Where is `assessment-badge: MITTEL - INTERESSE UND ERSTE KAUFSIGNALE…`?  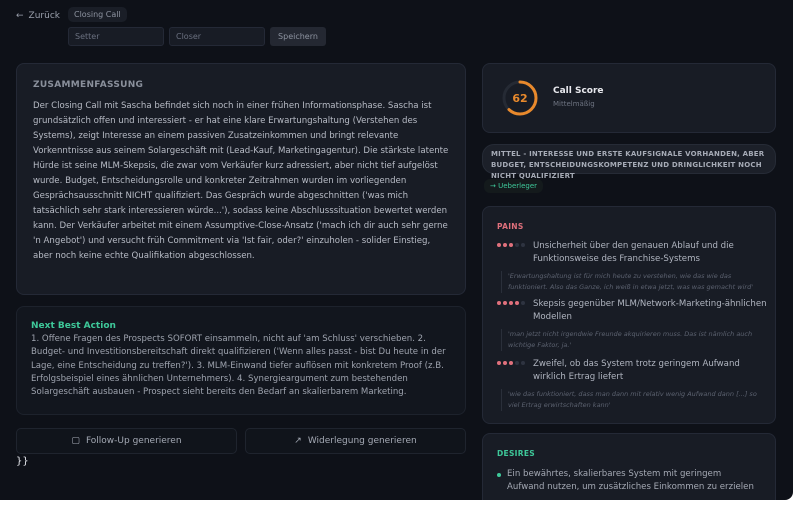 assessment-badge: MITTEL - INTERESSE UND ERSTE KAUFSIGNALE… is located at coordinates (629, 162).